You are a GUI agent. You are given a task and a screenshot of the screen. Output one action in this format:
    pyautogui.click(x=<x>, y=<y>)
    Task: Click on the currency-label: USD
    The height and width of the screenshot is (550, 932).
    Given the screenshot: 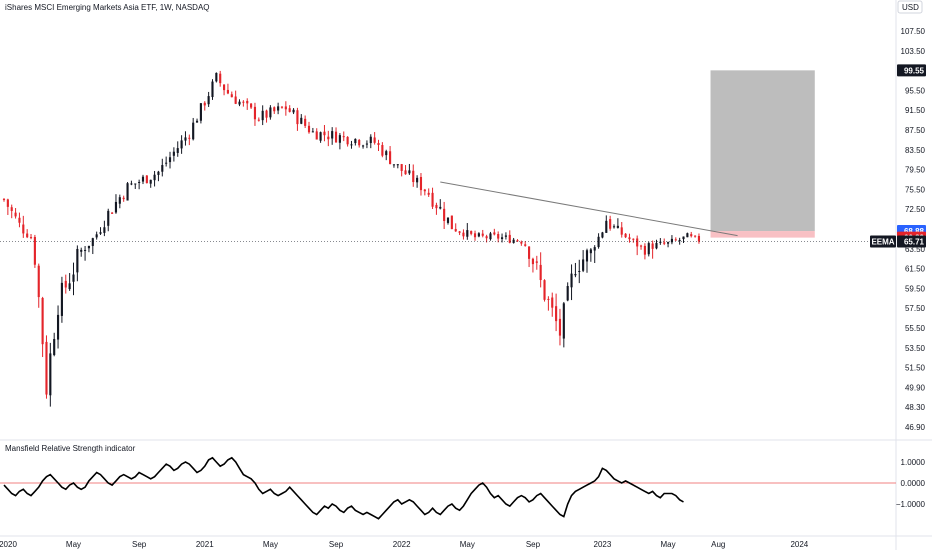 What is the action you would take?
    pyautogui.click(x=910, y=7)
    